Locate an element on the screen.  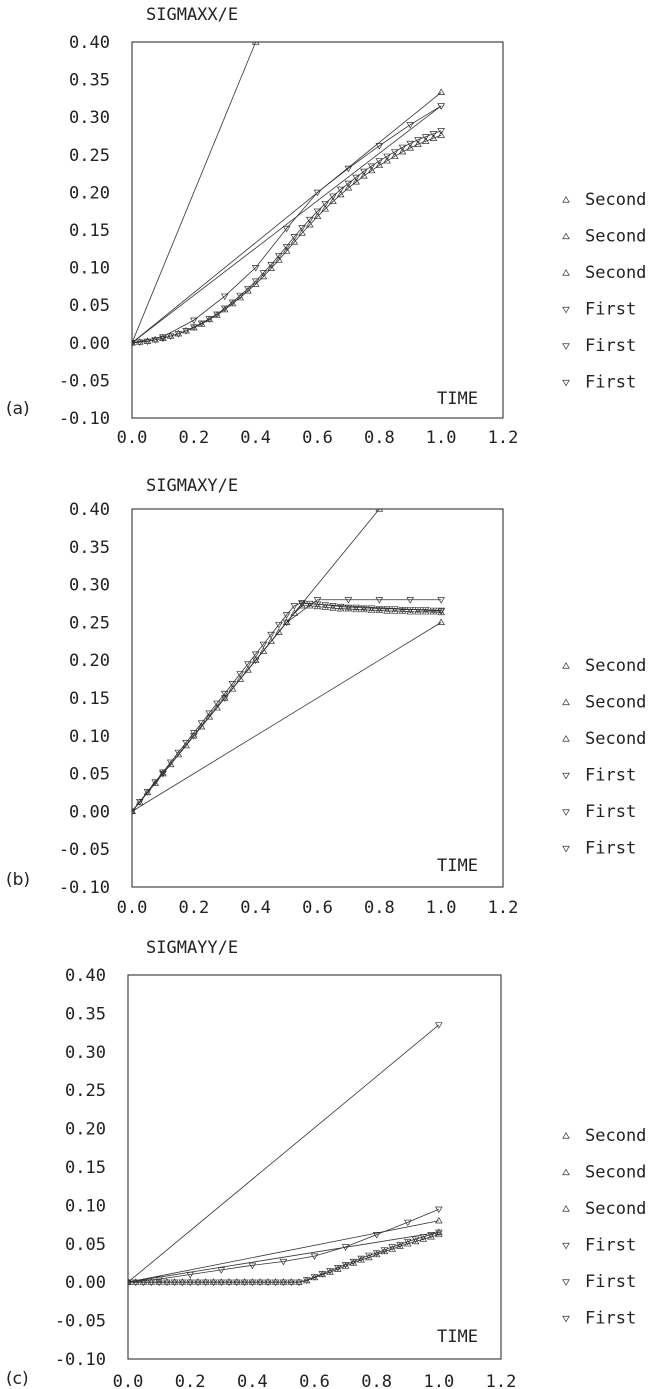
y-tick-label: -0.10 is located at coordinates (80, 1360).